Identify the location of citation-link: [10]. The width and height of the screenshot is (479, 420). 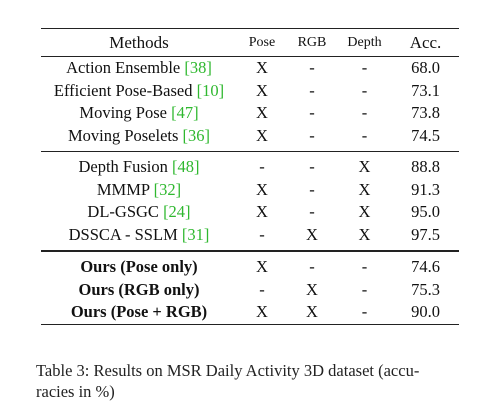
(210, 90).